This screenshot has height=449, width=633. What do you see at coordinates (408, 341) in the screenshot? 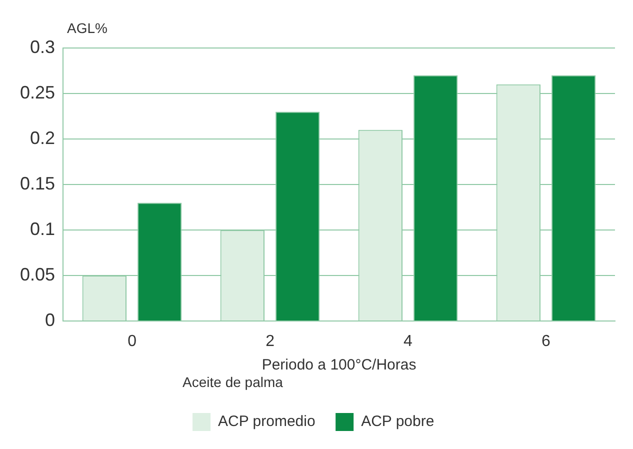
I see `x-tick-label: 4` at bounding box center [408, 341].